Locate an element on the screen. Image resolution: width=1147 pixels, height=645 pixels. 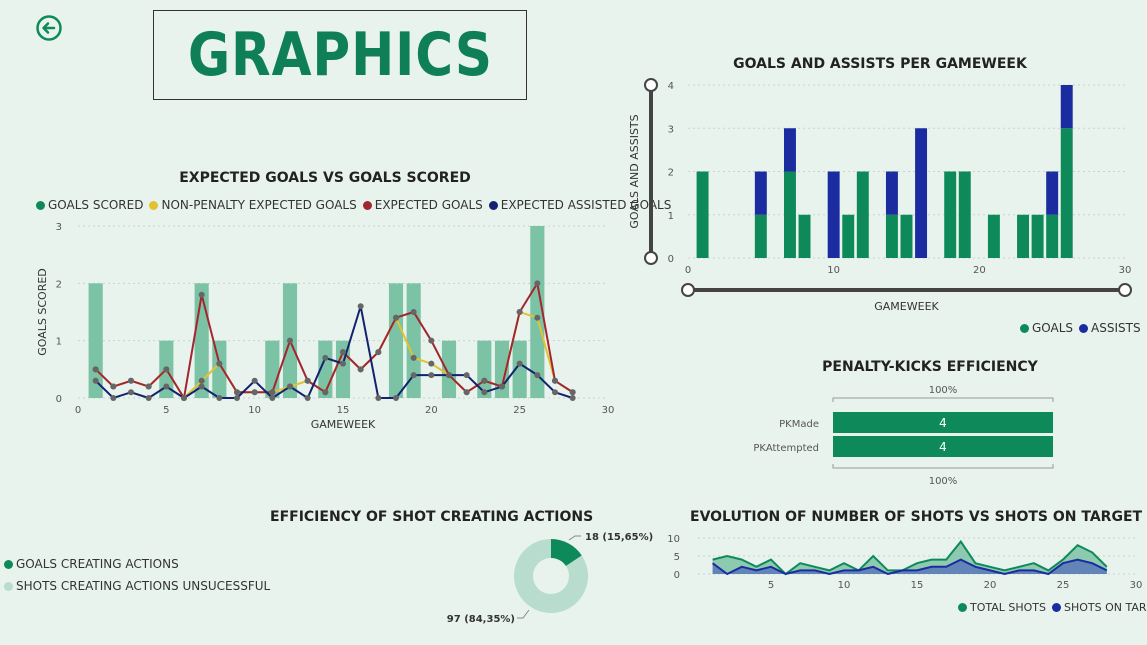
pk-bar-value: 4 is located at coordinates (943, 447).